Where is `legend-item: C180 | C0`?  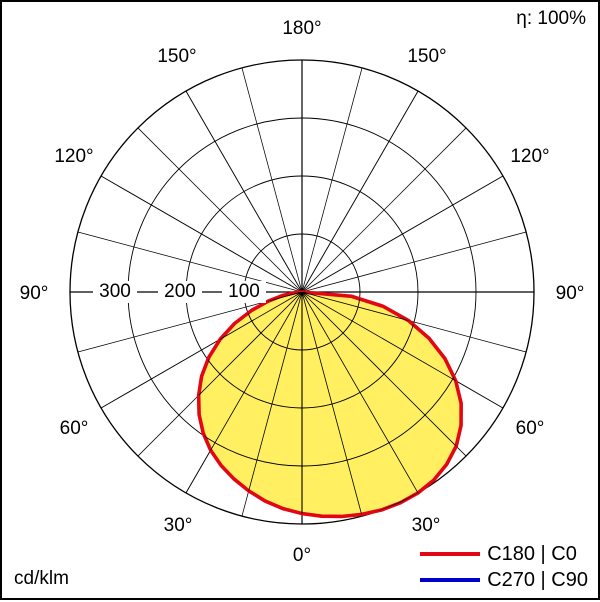 legend-item: C180 | C0 is located at coordinates (504, 554).